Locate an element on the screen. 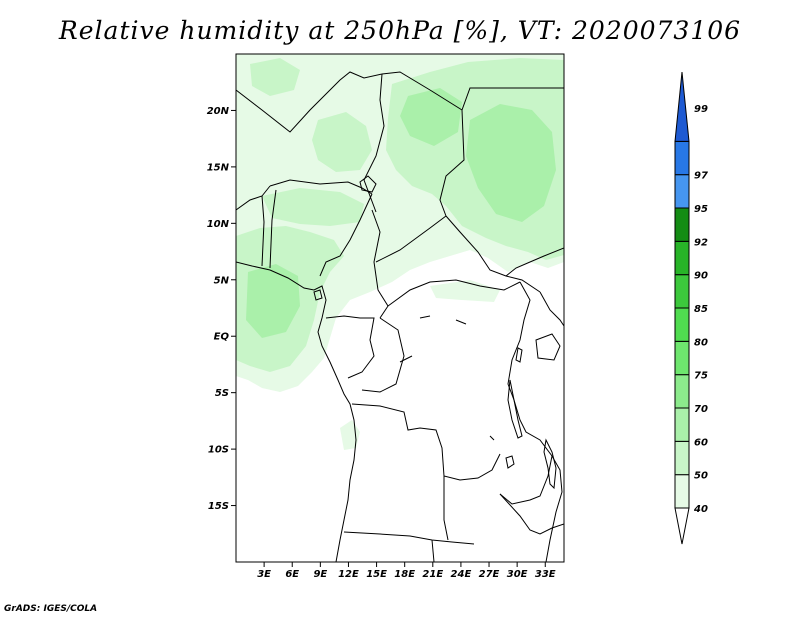  humidity-area-sahel-band is located at coordinates (313, 207).